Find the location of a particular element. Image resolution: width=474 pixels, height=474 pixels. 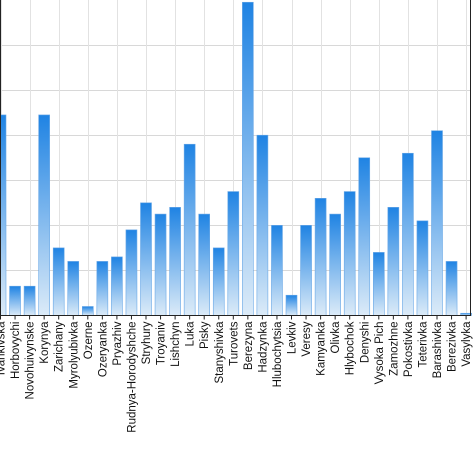

x-tick-label: Horbovychi is located at coordinates (16, 351).